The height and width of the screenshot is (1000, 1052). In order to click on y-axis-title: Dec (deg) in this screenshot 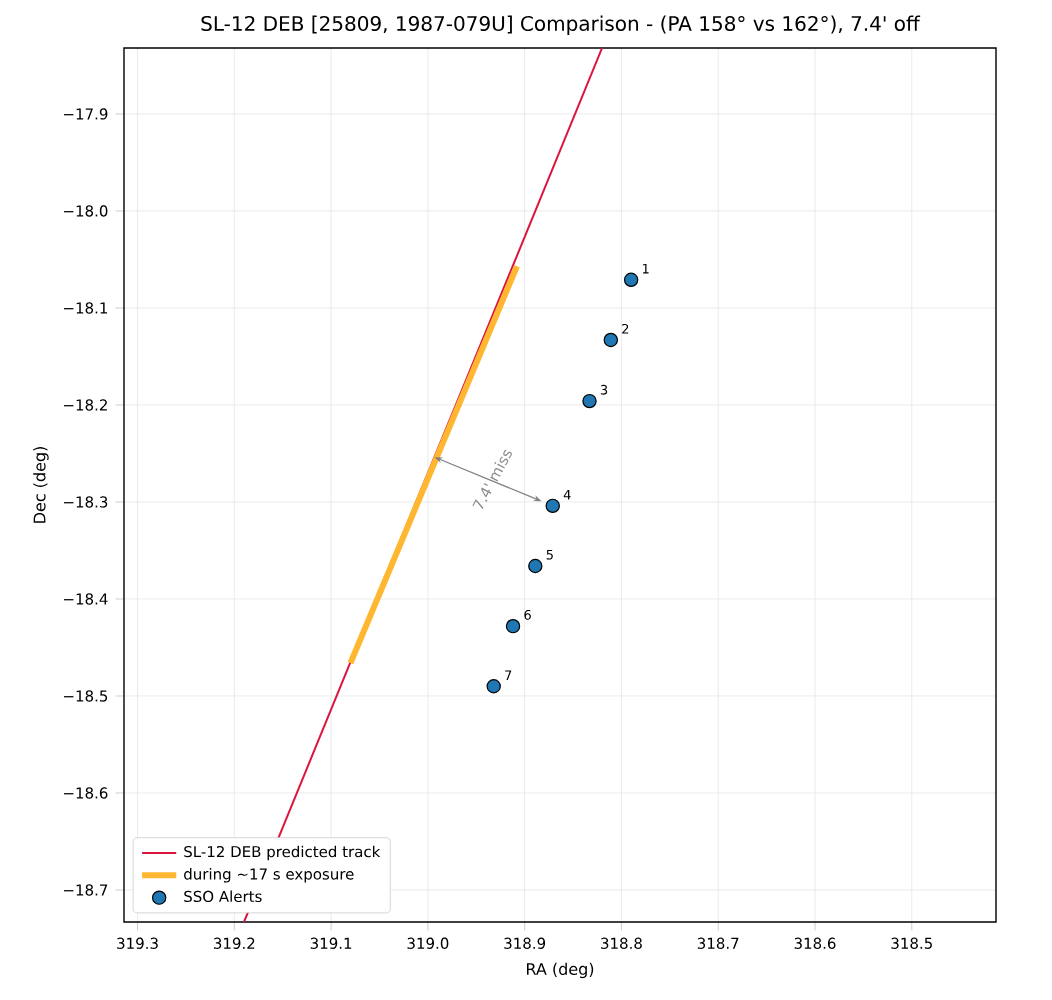, I will do `click(41, 485)`.